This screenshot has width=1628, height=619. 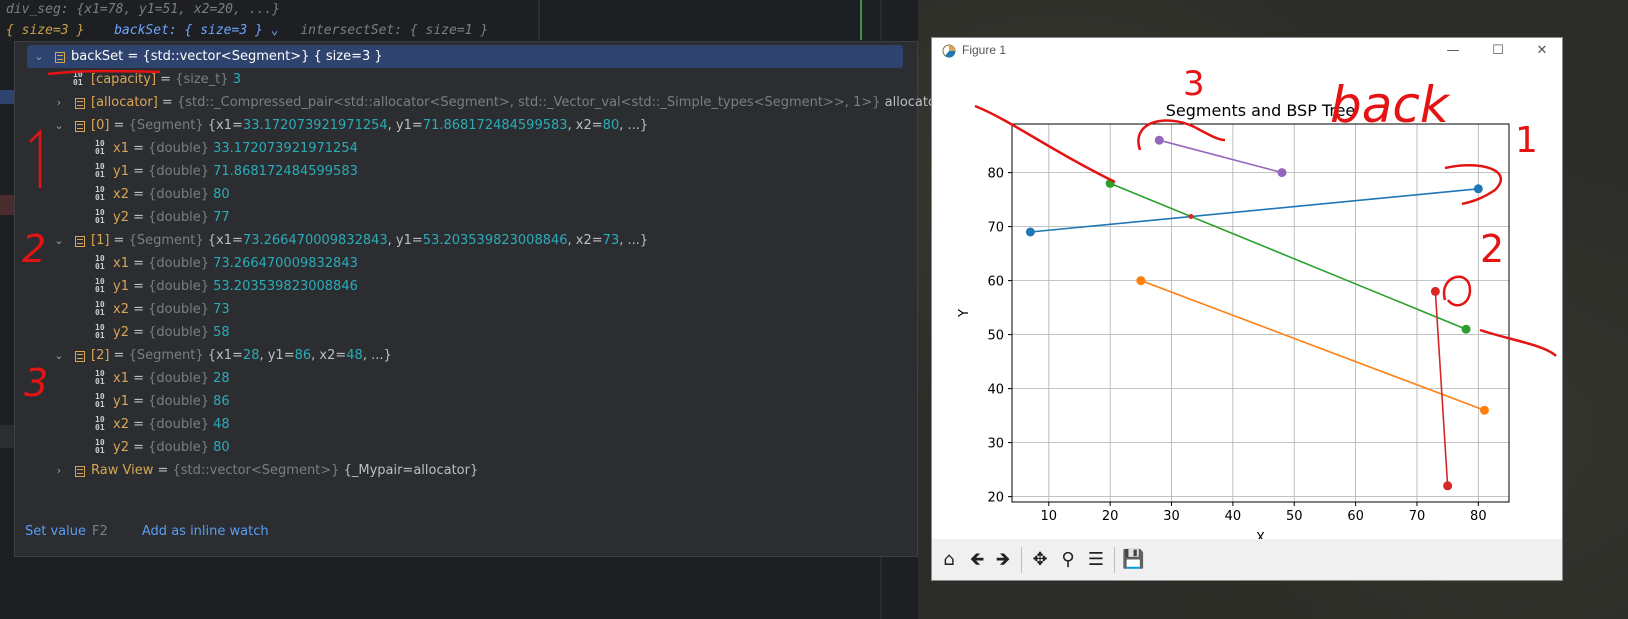 What do you see at coordinates (466, 309) in the screenshot?
I see `watch-row: 10 01 x2 = {double} 73` at bounding box center [466, 309].